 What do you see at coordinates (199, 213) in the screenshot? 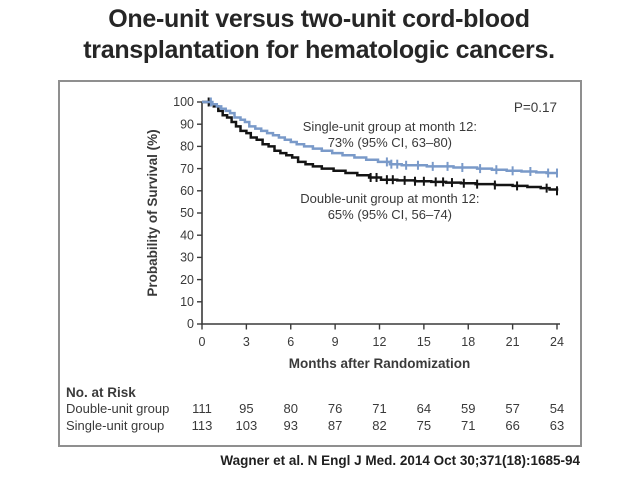
I see `y-axis` at bounding box center [199, 213].